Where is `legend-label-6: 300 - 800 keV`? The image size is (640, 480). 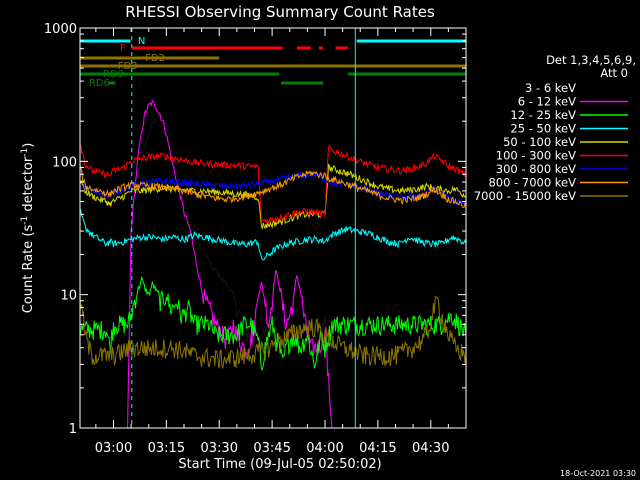 legend-label-6: 300 - 800 keV is located at coordinates (536, 169).